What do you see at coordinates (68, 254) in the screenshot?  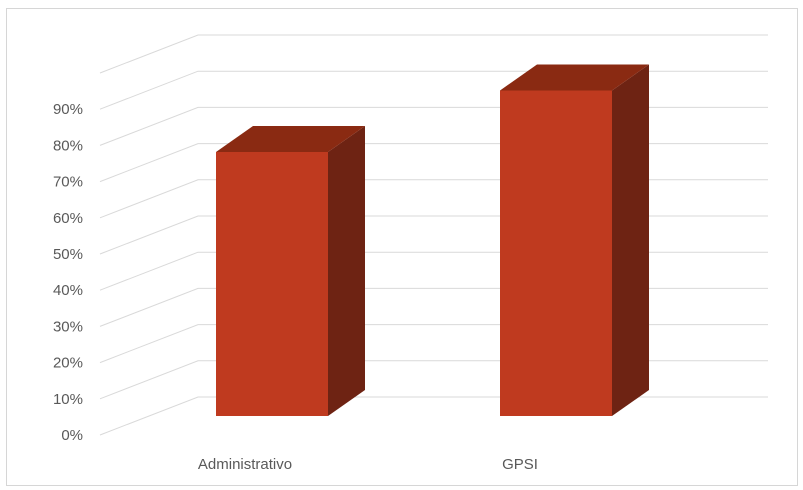 I see `y-tick-label: 50%` at bounding box center [68, 254].